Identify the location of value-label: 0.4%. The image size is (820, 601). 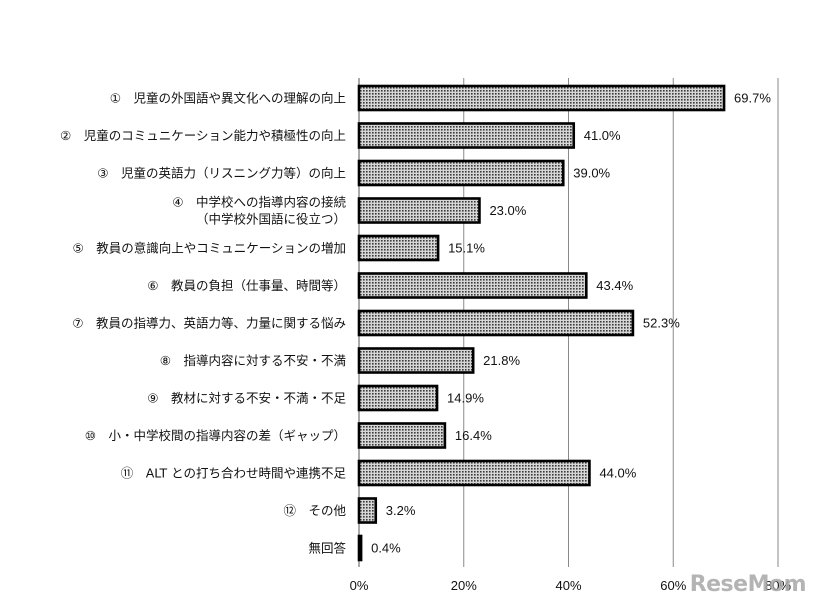
(386, 548).